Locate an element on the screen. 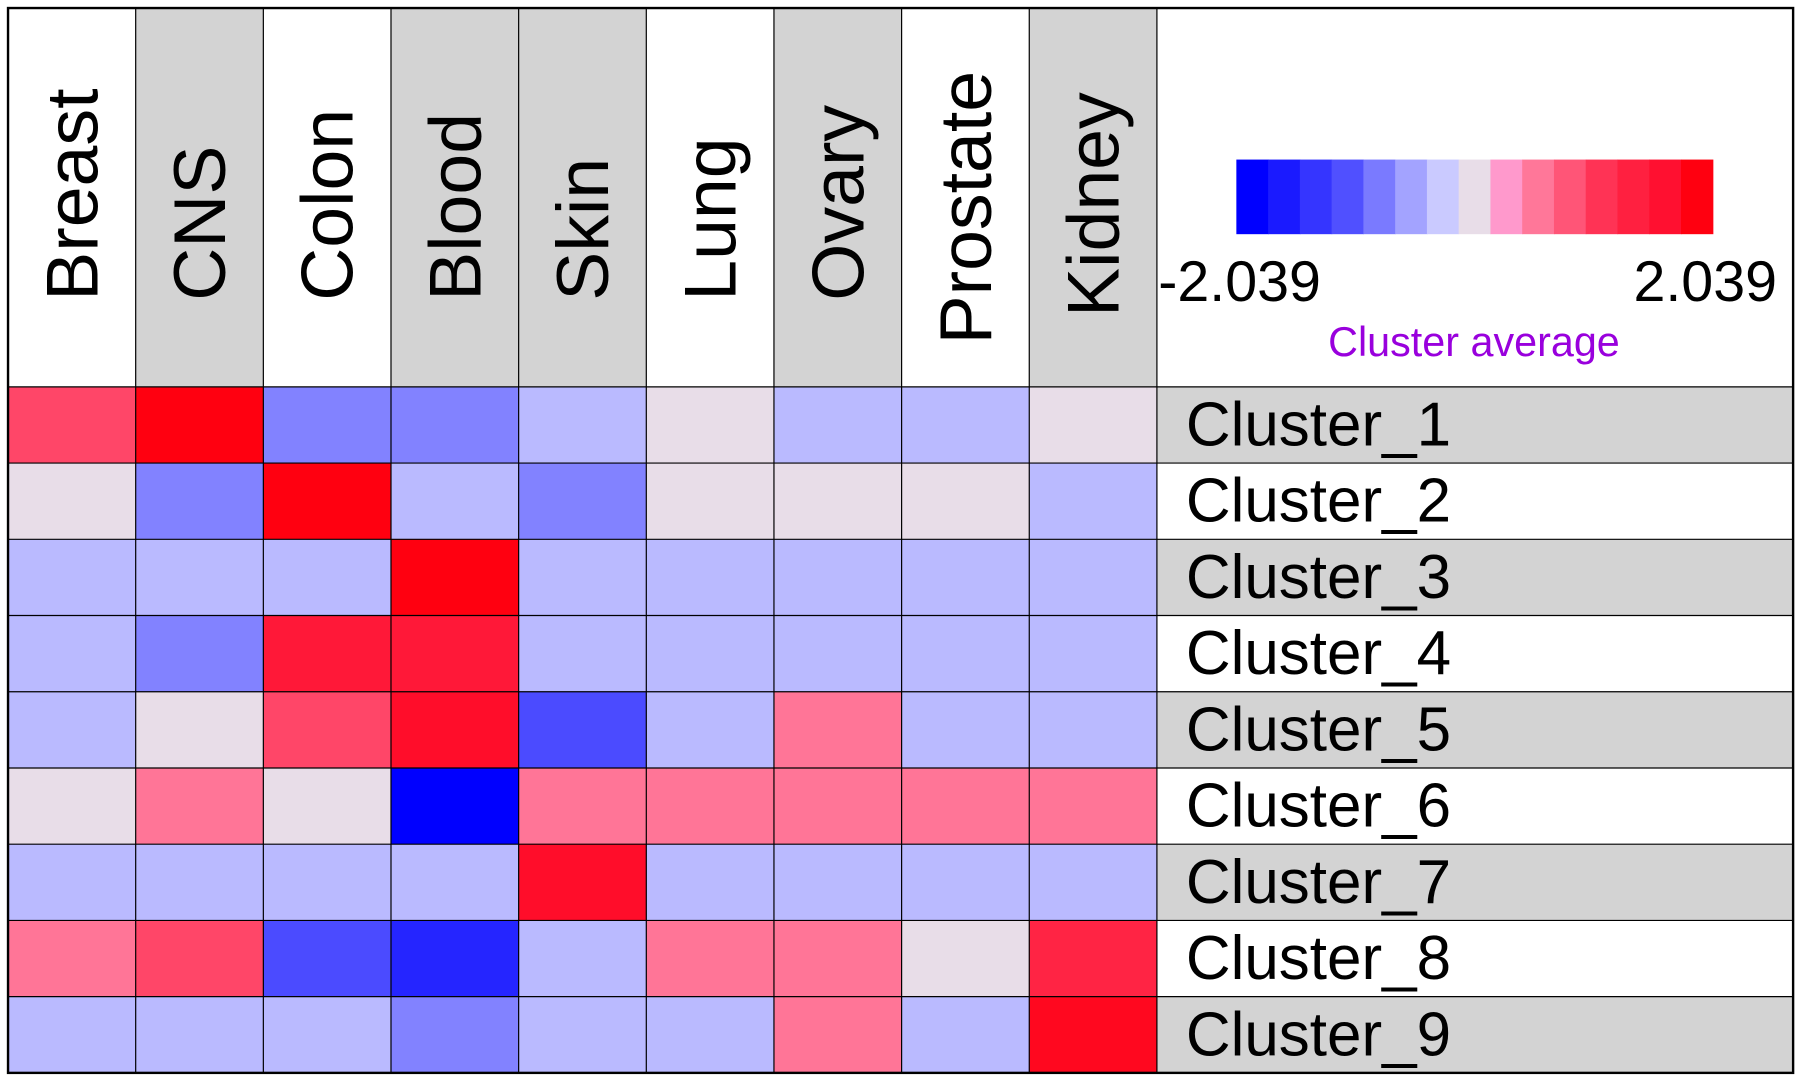  row-label-cluster-8: Cluster_8 is located at coordinates (1318, 958).